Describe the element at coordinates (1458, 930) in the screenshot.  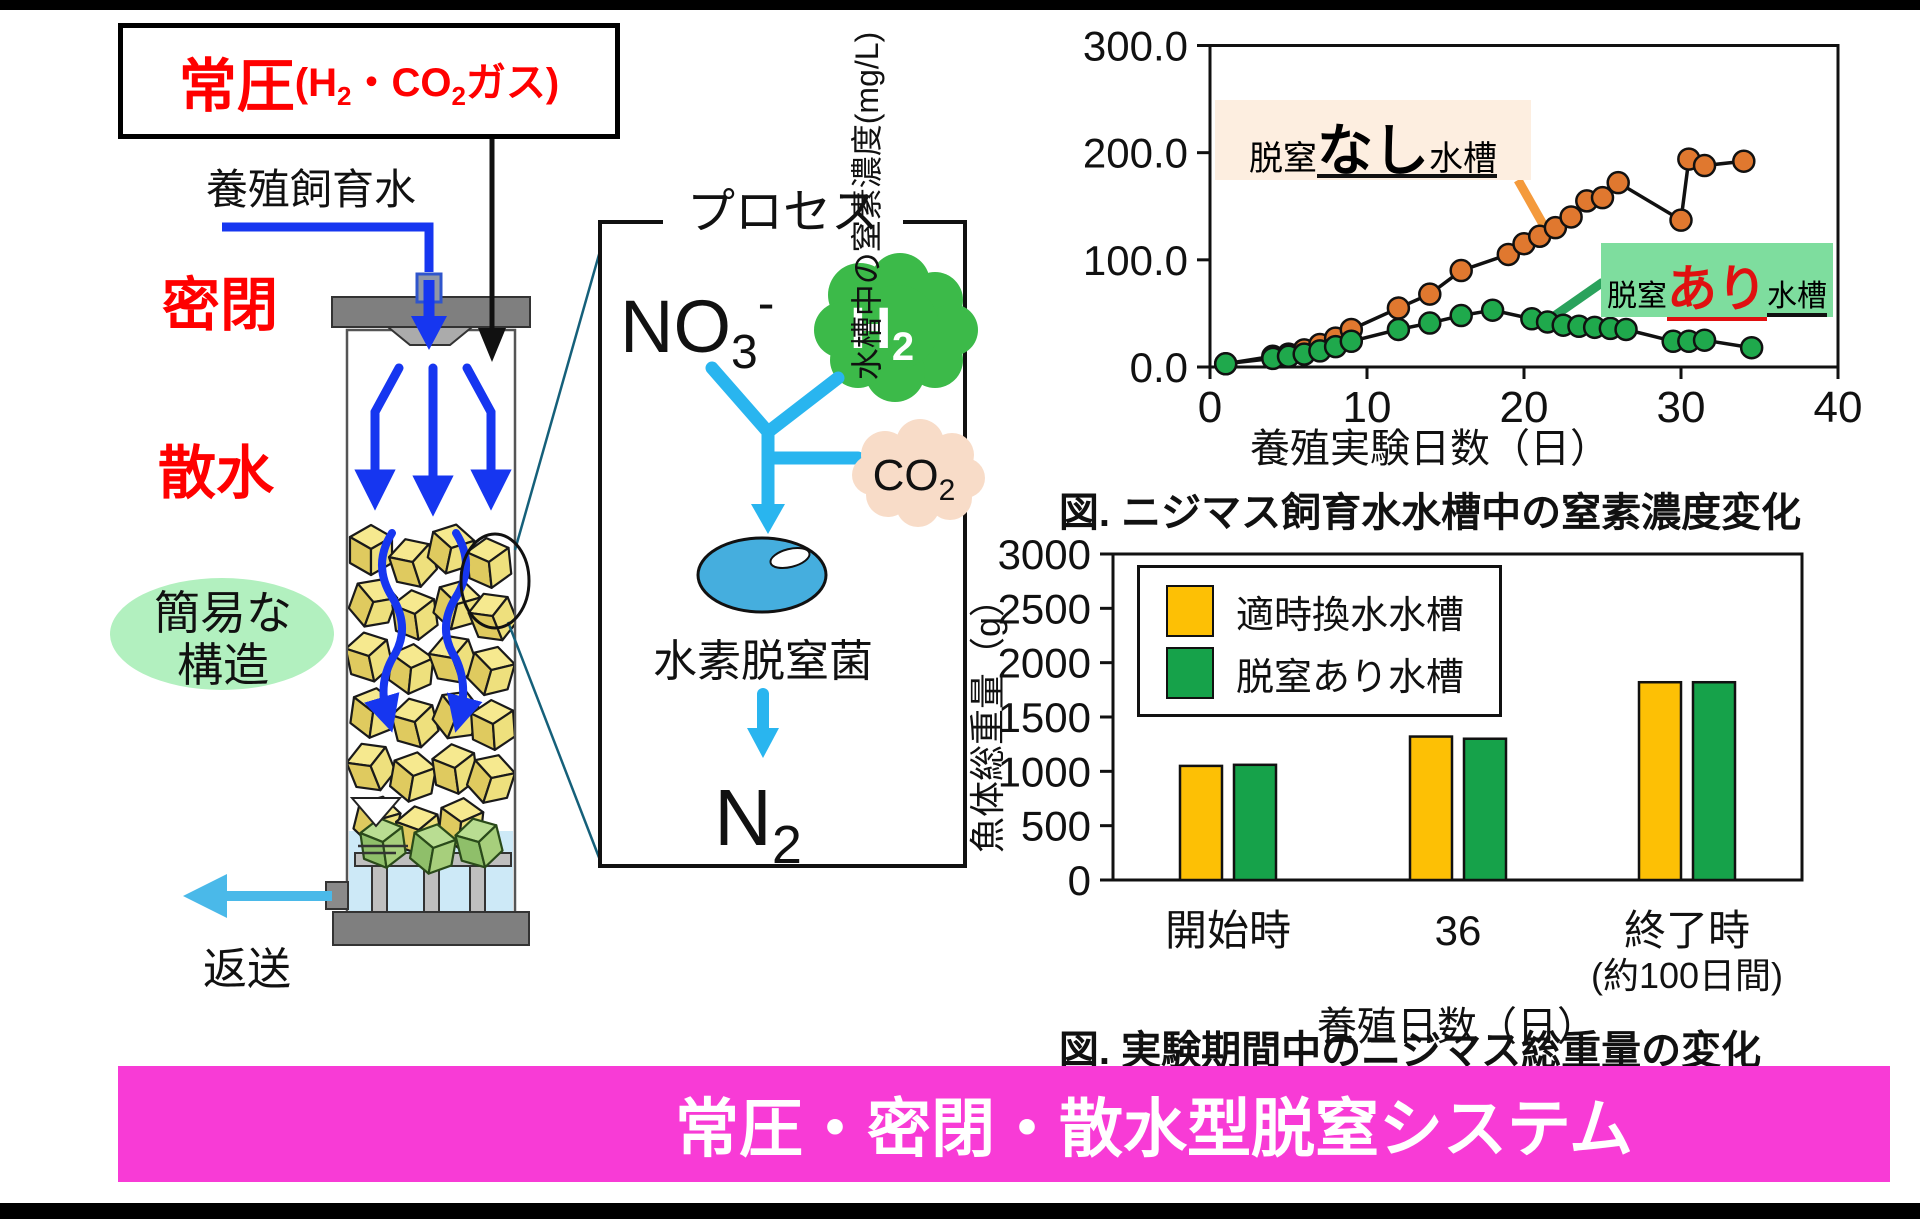
I see `svg-text: 36` at that location.